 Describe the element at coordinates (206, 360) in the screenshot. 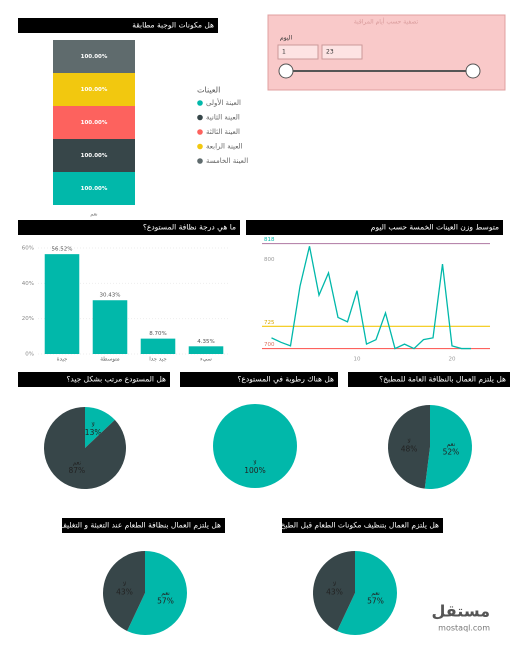

I see `x-tick-label: سيء` at that location.